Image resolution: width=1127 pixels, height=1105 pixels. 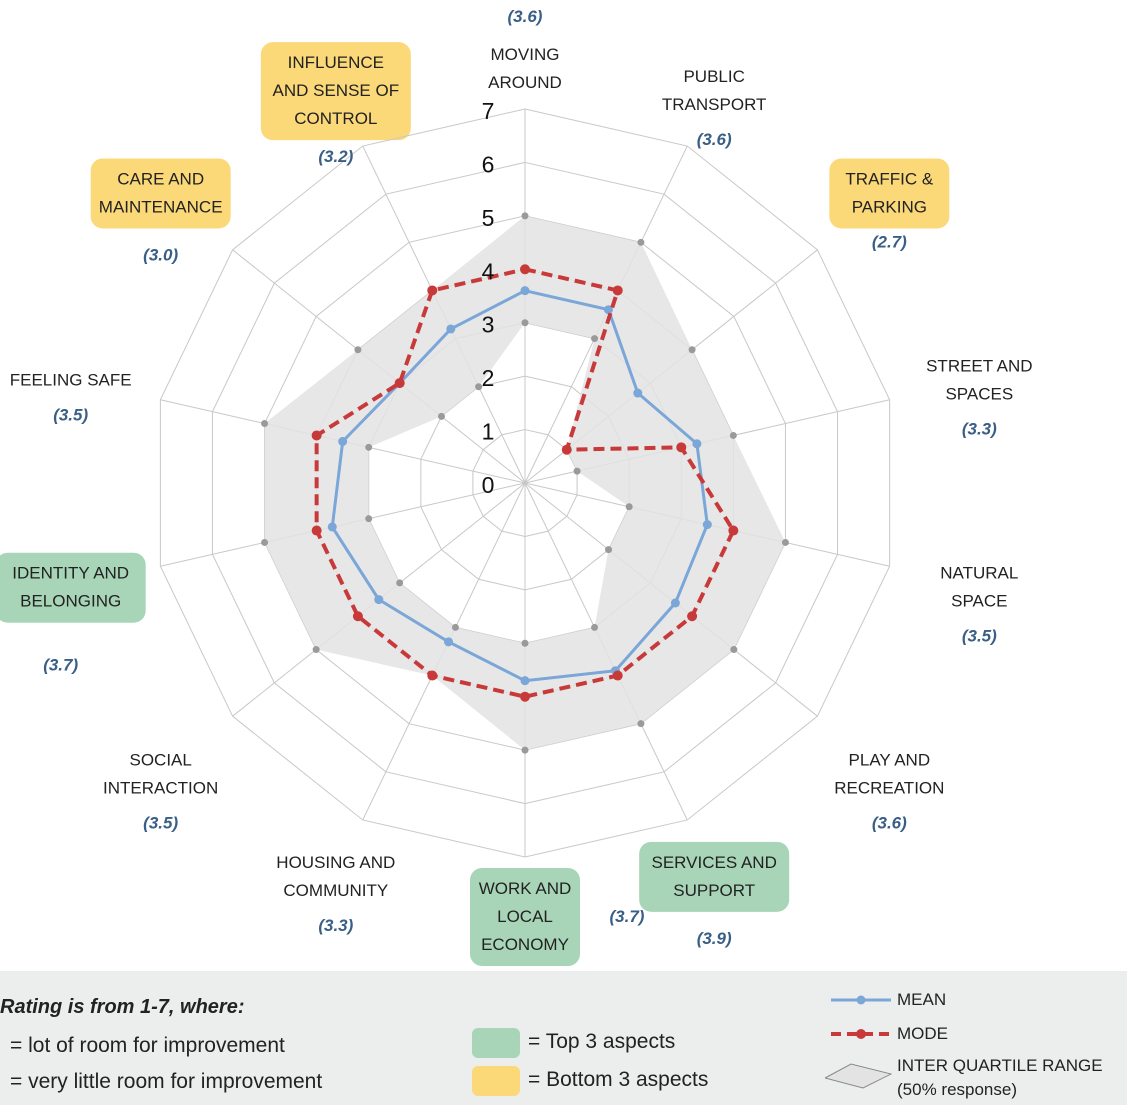 I want to click on category-label: CONTROL, so click(x=335, y=118).